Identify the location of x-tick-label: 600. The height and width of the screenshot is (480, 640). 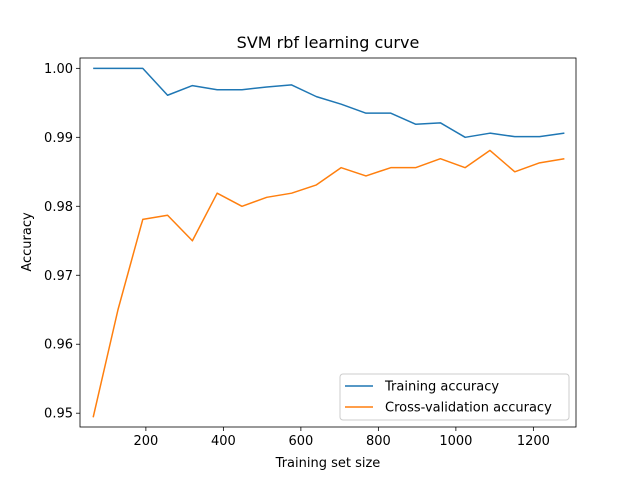
(300, 441).